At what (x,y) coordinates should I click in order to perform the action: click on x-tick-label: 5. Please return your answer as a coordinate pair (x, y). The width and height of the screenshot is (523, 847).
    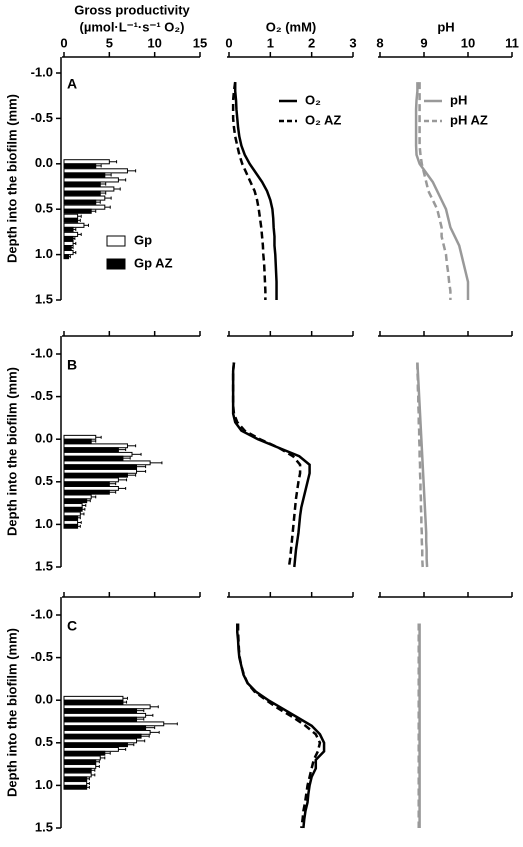
    Looking at the image, I should click on (109, 42).